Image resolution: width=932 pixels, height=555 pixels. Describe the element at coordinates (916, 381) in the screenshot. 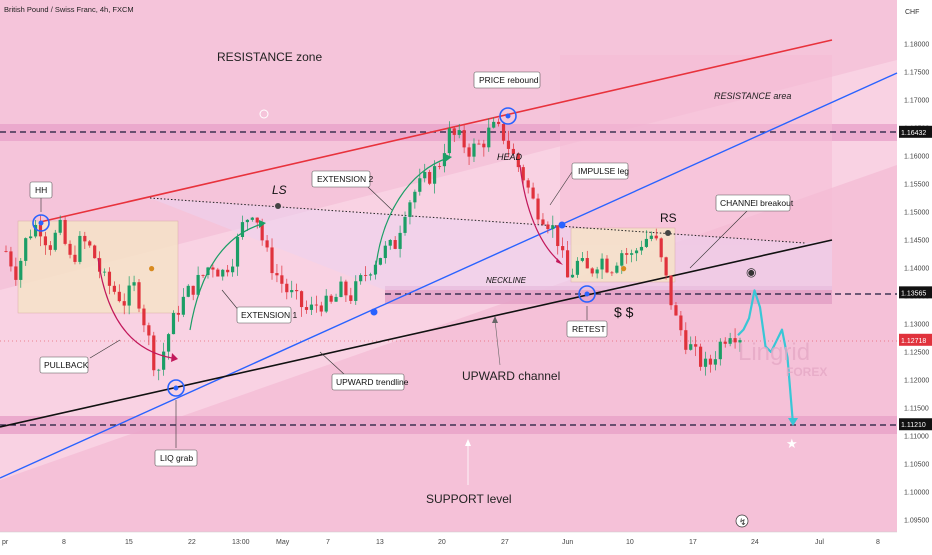

I see `price-tick-label: 1.12000` at that location.